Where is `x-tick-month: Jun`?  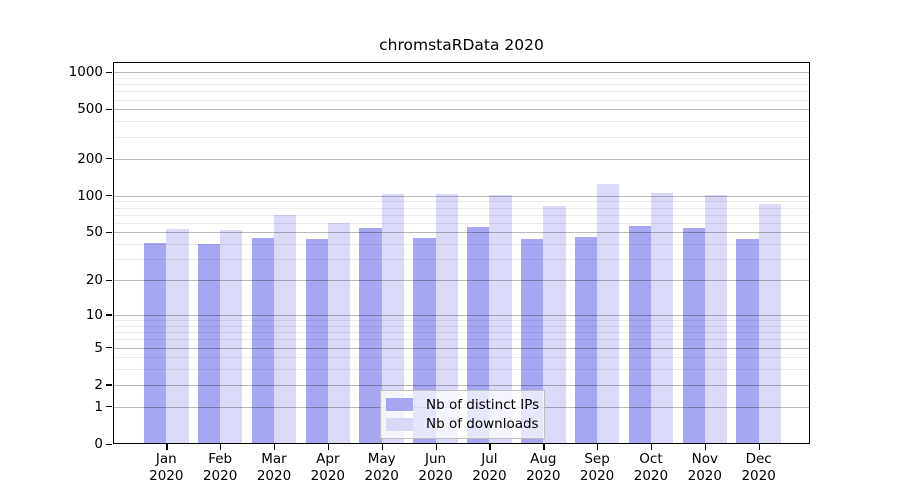 x-tick-month: Jun is located at coordinates (436, 459).